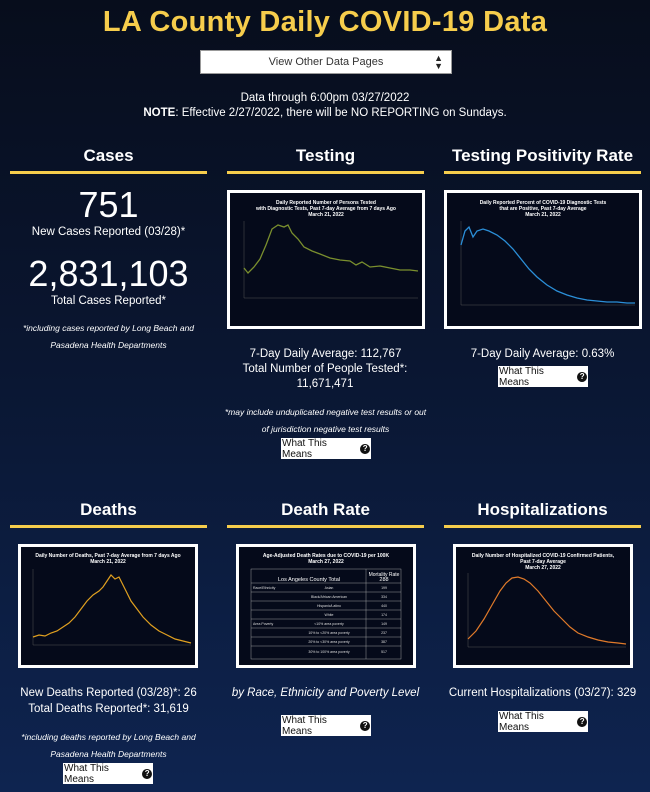  Describe the element at coordinates (384, 597) in the screenshot. I see `table-row-value: 334` at that location.